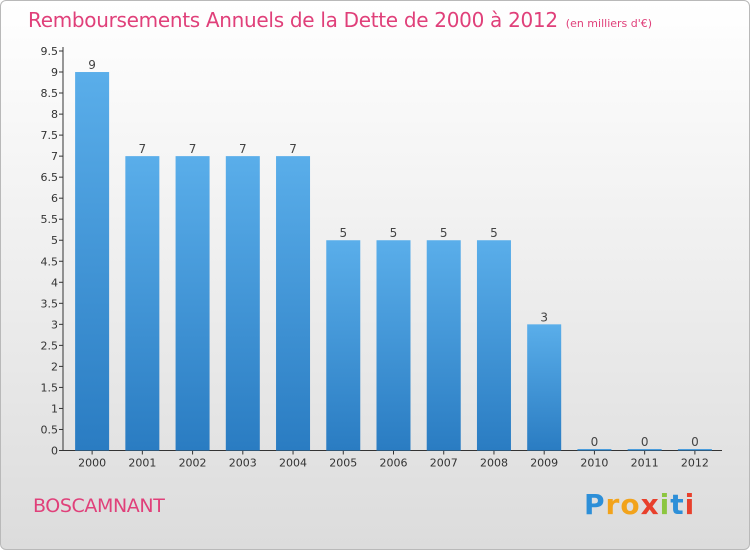 Image resolution: width=750 pixels, height=550 pixels. Describe the element at coordinates (54, 198) in the screenshot. I see `y-tick-label: 6` at that location.